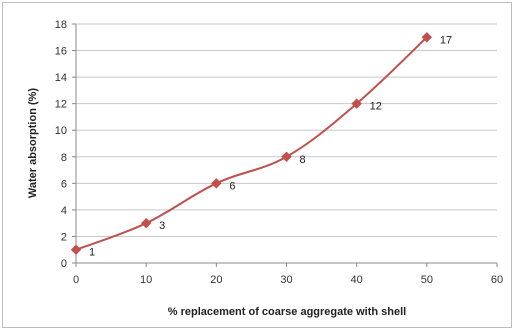 The image size is (515, 331). What do you see at coordinates (216, 280) in the screenshot?
I see `x-tick-label-20: 20` at bounding box center [216, 280].